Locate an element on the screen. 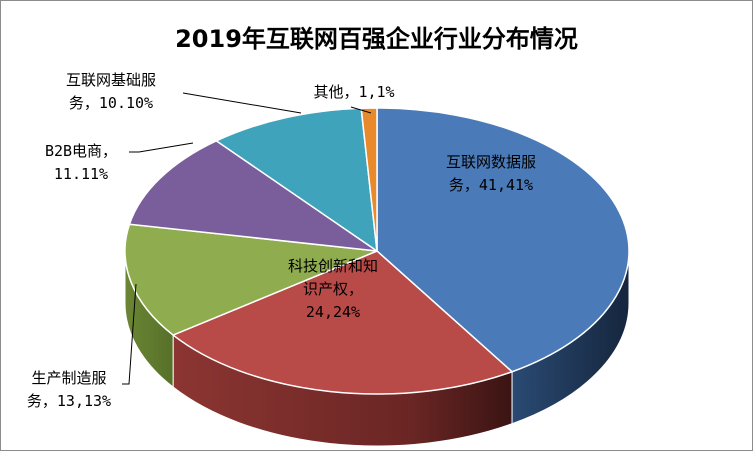 This screenshot has height=451, width=753. data-label-5: 其他，1,1% is located at coordinates (353, 92).